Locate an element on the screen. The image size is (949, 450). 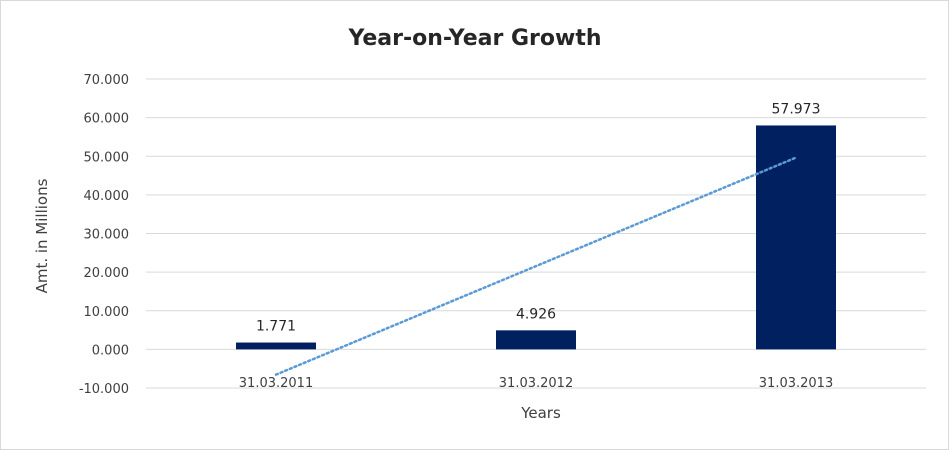
y-tick-label: 20.000 is located at coordinates (107, 273).